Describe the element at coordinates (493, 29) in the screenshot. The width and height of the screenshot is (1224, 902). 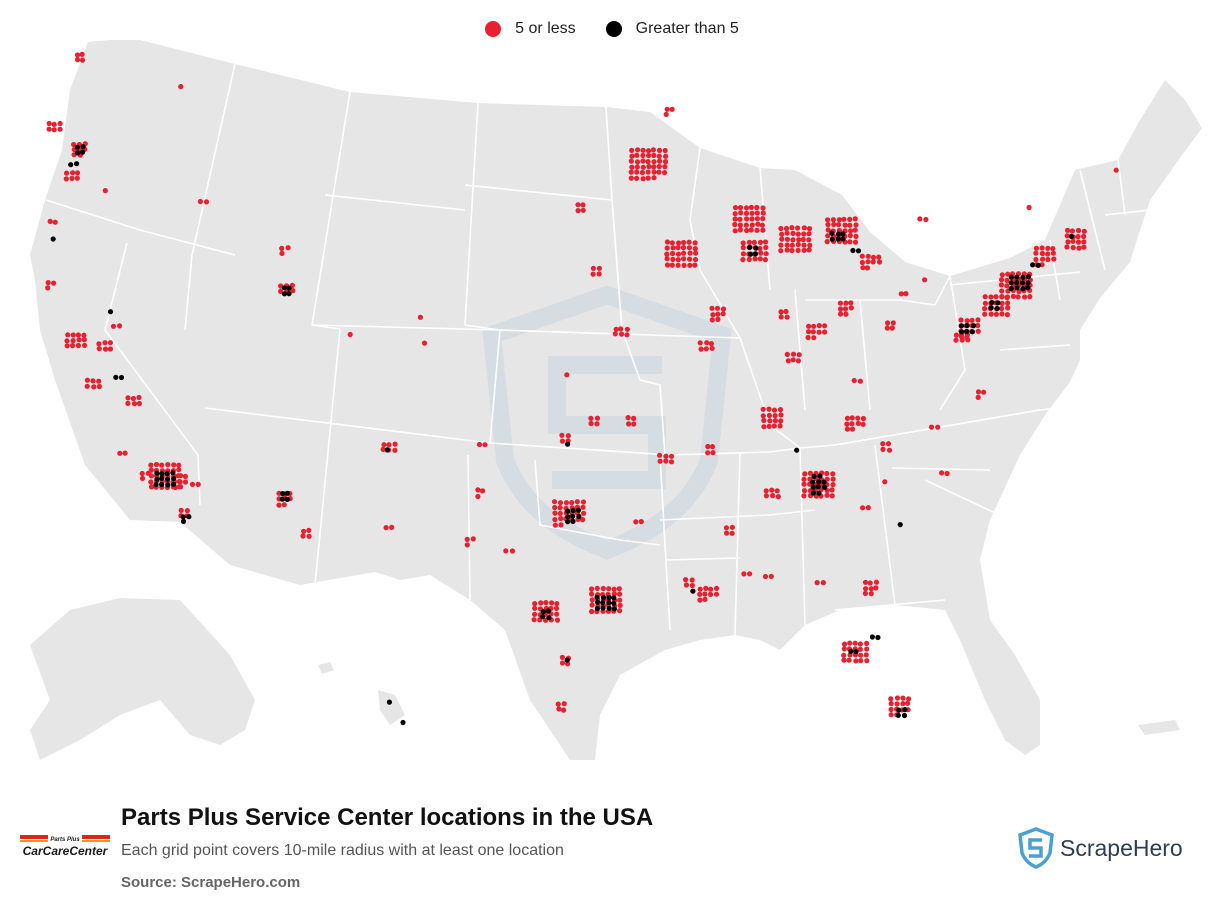
I see `legend-red-dot-icon` at that location.